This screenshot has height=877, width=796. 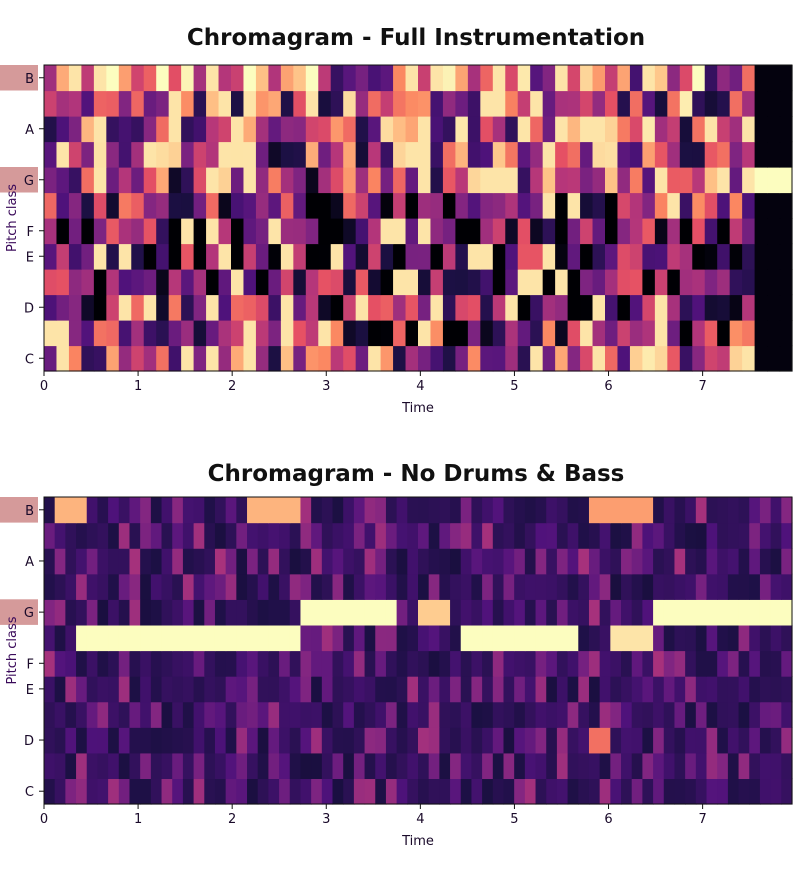 I want to click on x-tick-label: 2, so click(x=232, y=819).